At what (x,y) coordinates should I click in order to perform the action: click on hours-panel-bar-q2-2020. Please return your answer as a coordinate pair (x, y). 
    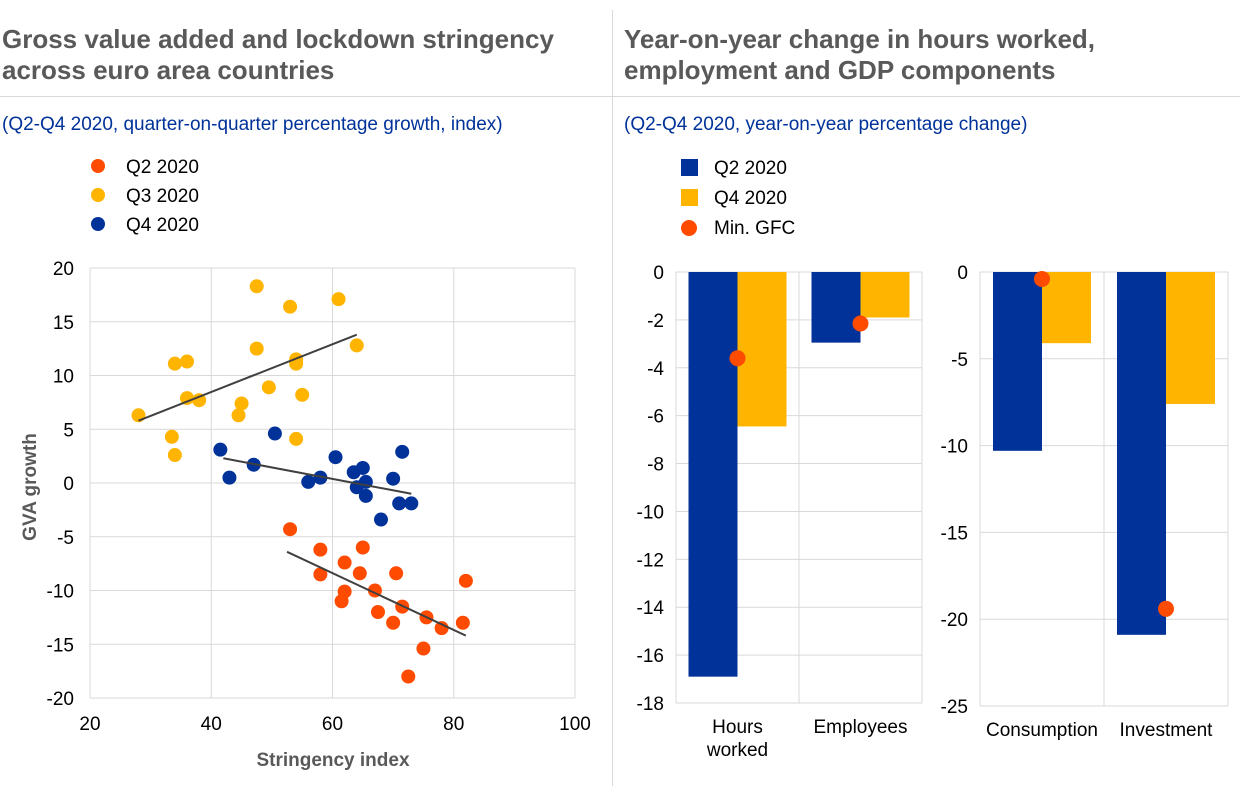
    Looking at the image, I should click on (713, 474).